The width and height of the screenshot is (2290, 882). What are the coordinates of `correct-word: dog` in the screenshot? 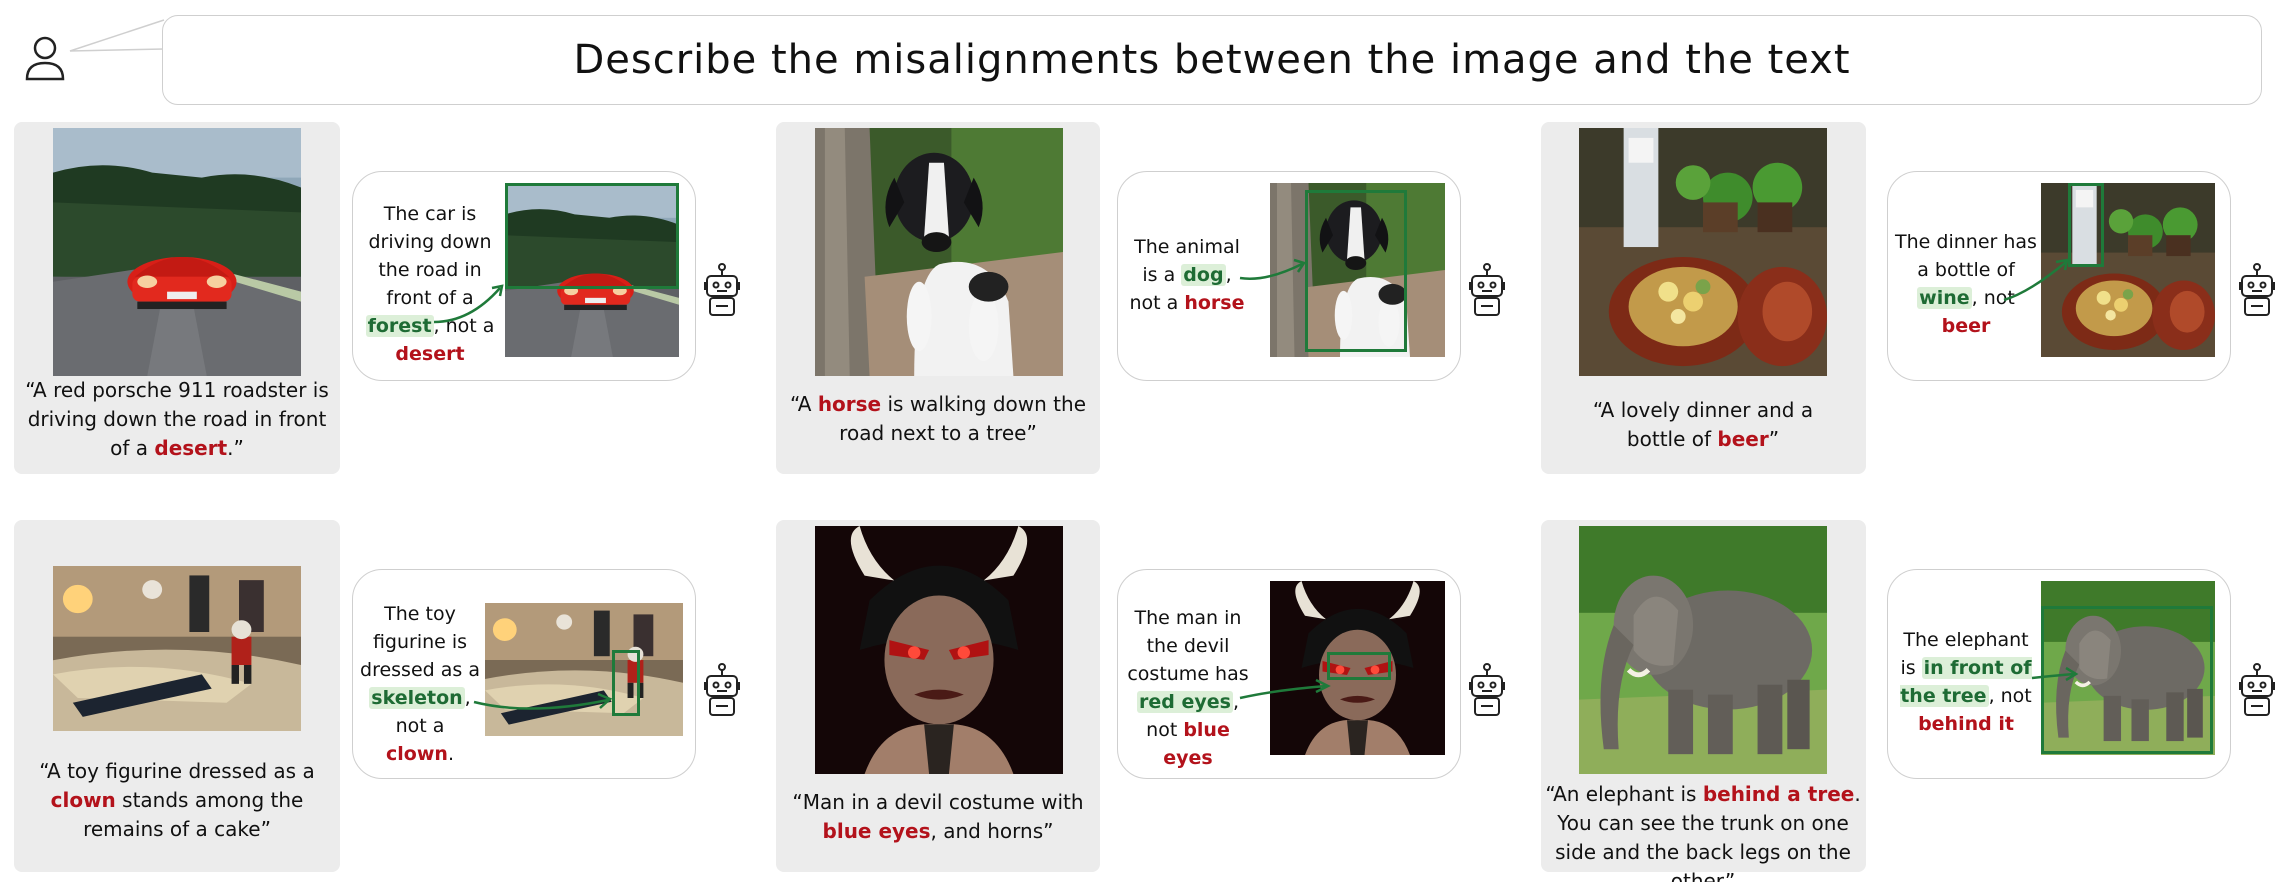 It's located at (1203, 275).